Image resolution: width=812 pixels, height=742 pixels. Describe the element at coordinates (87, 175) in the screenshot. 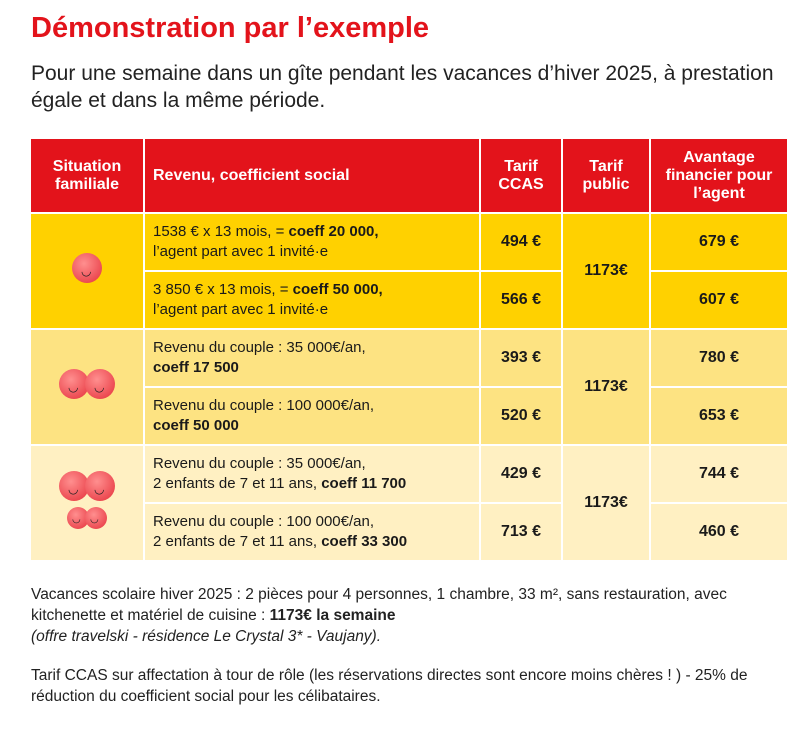

I see `header-situation: Situation familiale` at that location.